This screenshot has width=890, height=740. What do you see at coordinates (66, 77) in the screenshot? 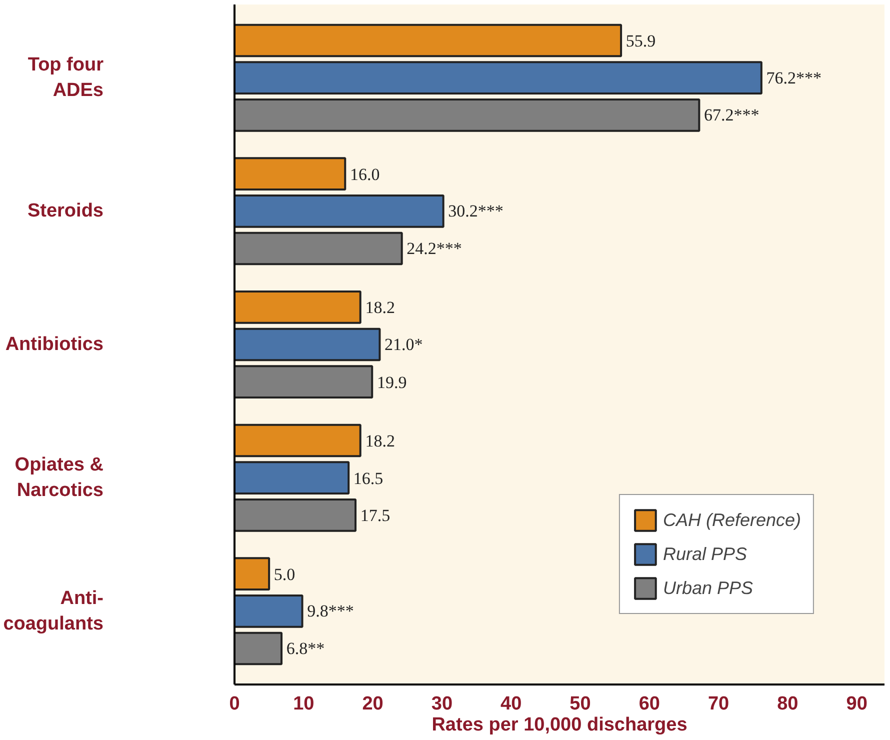
I see `y-tick-label: Top four ADEs` at bounding box center [66, 77].